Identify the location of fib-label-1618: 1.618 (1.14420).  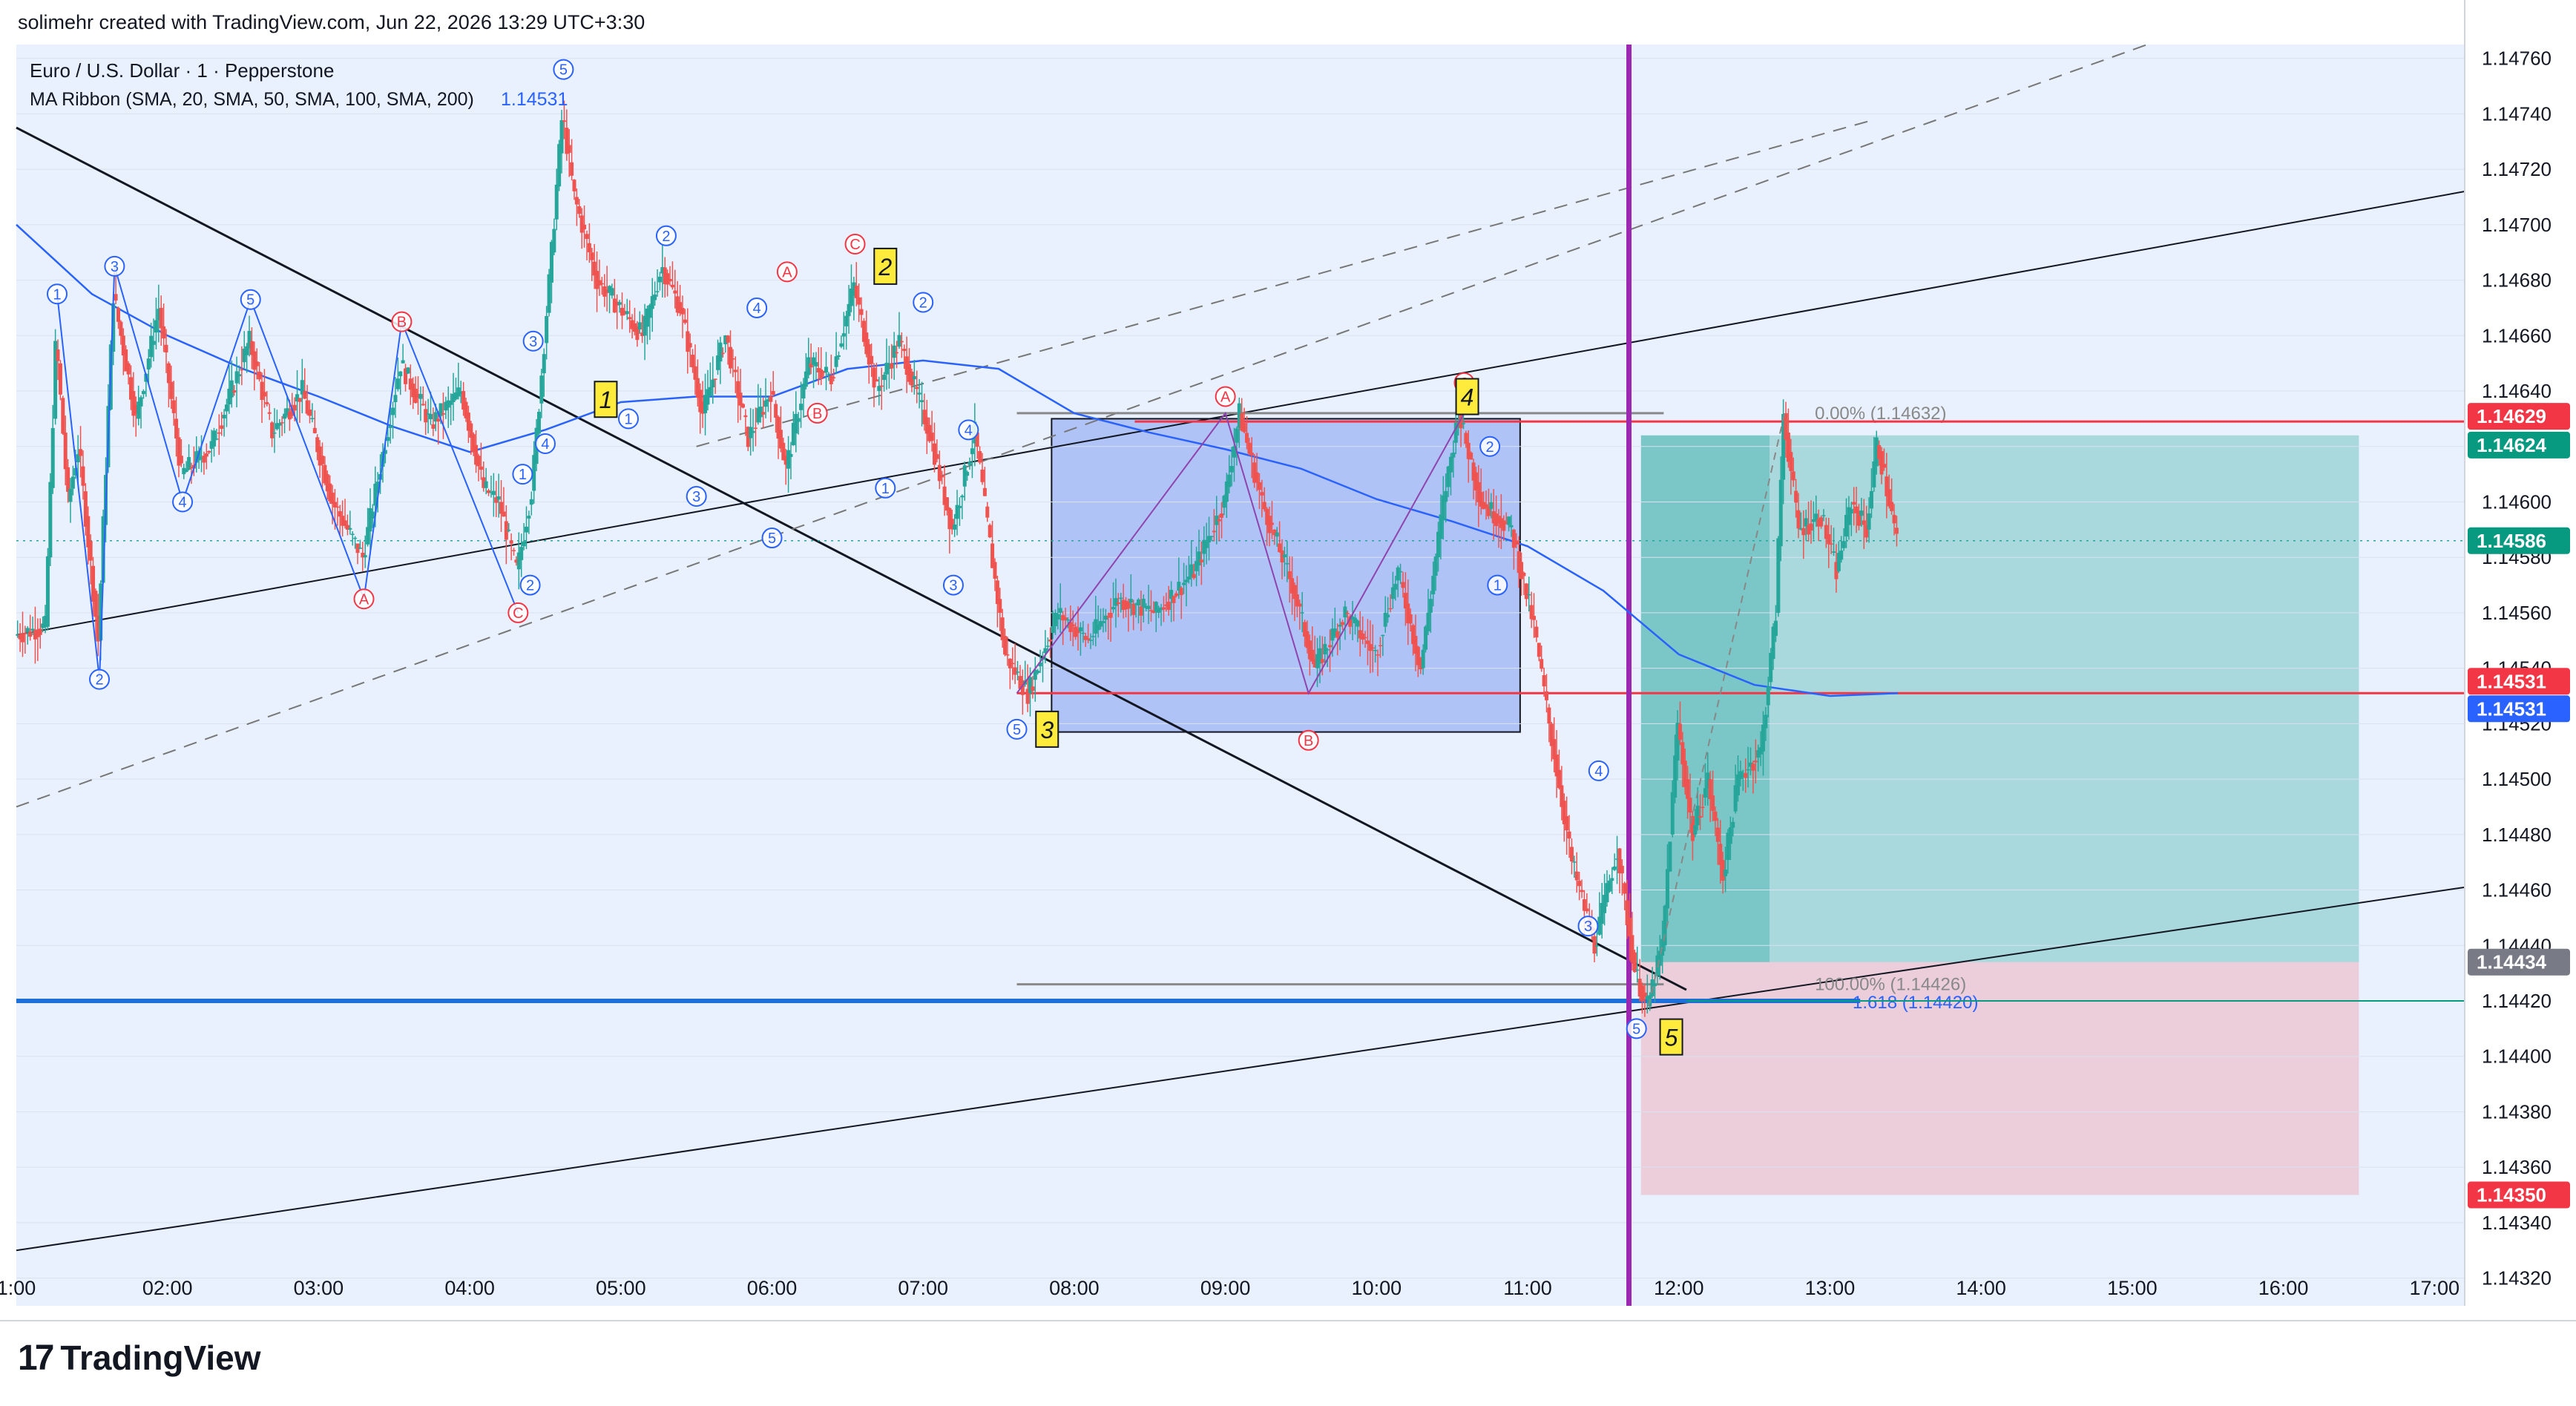
(1915, 1003).